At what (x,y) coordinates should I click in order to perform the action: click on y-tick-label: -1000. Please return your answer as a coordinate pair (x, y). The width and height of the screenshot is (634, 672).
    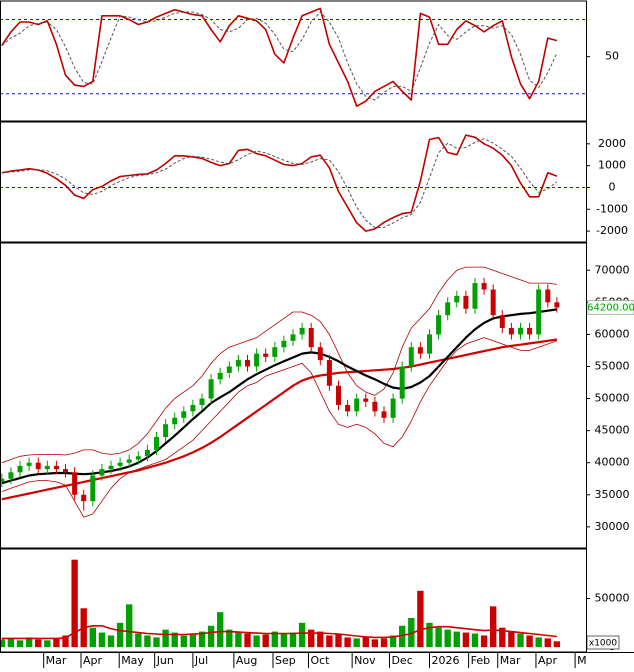
    Looking at the image, I should click on (612, 208).